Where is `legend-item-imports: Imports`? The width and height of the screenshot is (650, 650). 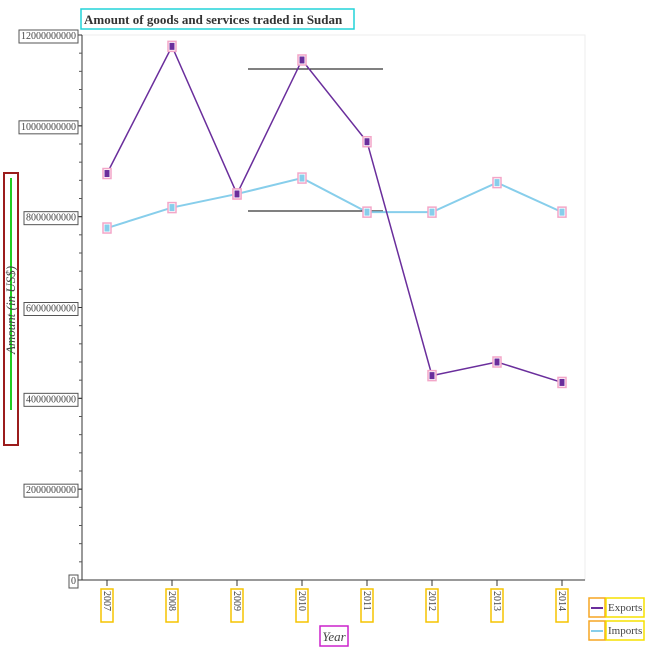 legend-item-imports: Imports is located at coordinates (616, 630).